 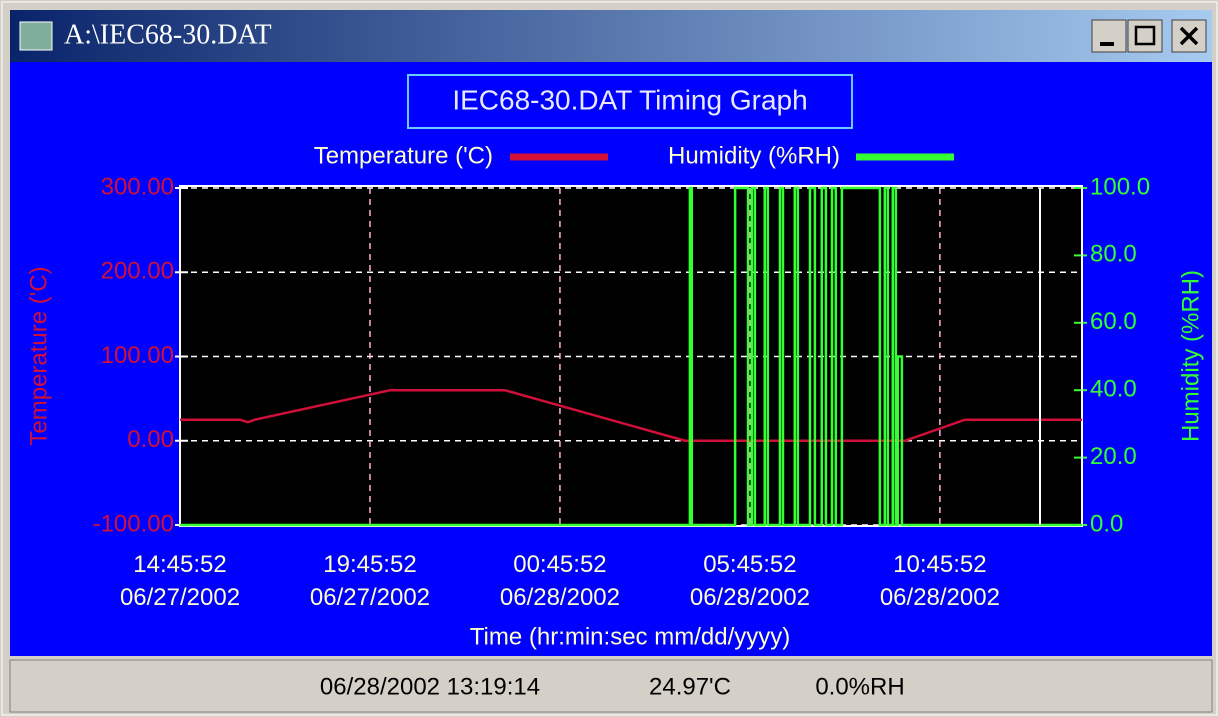 I want to click on minimize-button, so click(x=1109, y=36).